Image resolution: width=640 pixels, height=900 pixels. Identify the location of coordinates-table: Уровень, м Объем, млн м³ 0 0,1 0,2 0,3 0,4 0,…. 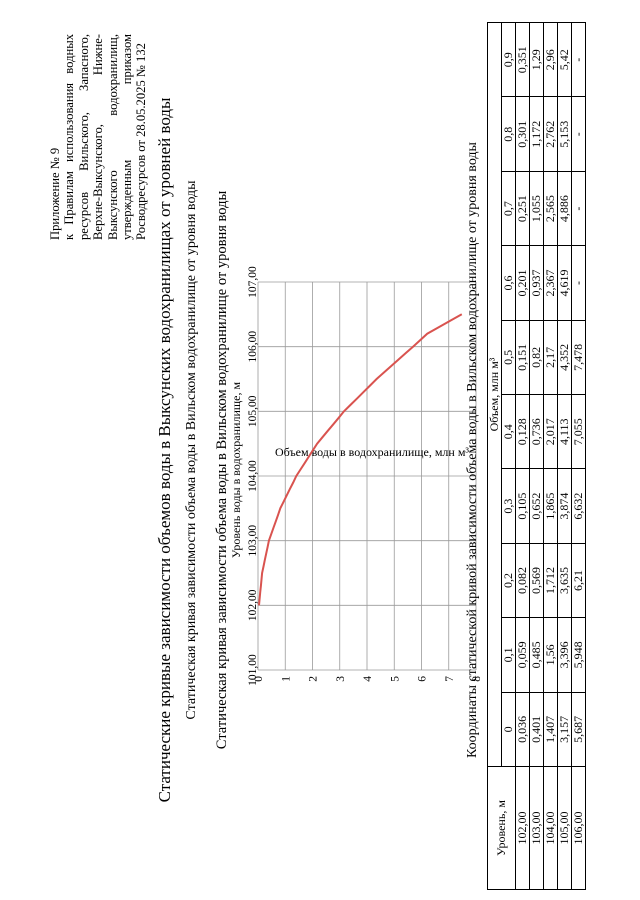
(536, 456).